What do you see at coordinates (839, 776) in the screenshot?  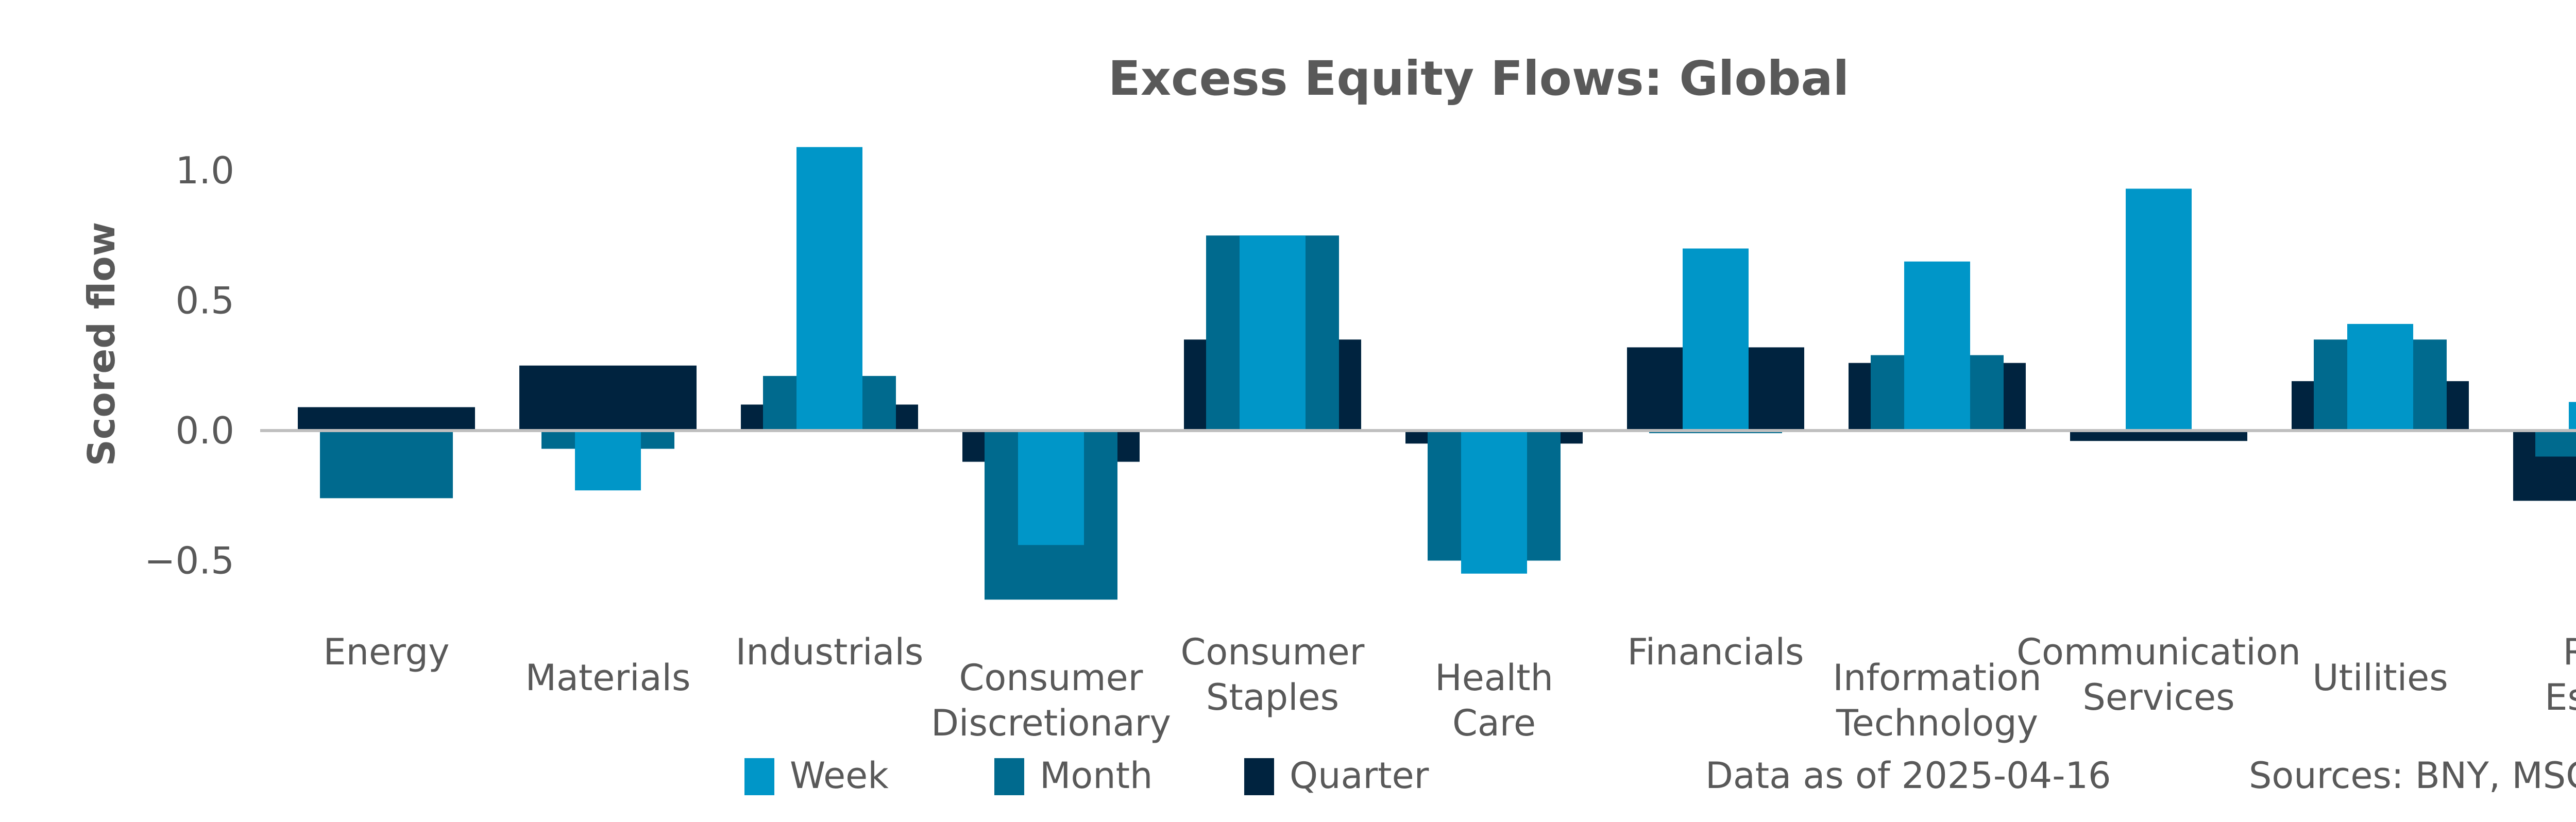 I see `legend-label-week: Week` at bounding box center [839, 776].